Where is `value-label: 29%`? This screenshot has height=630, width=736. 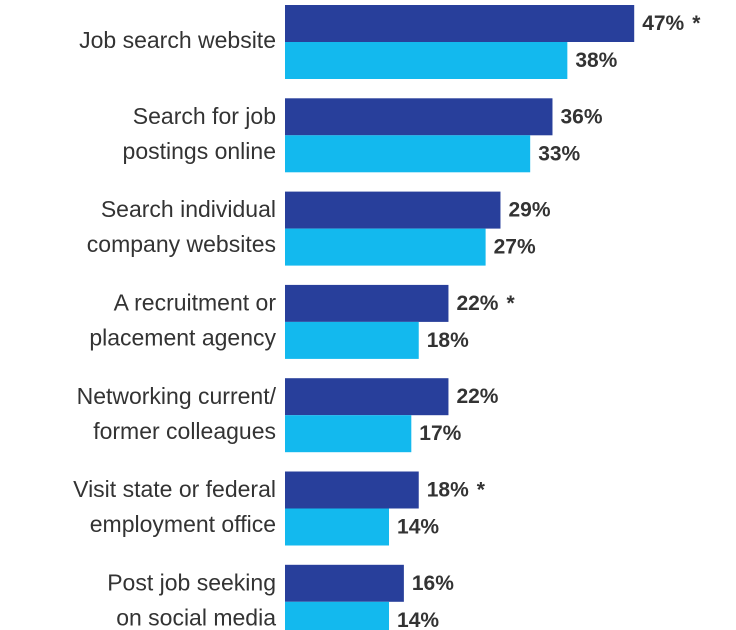
value-label: 29% is located at coordinates (529, 210).